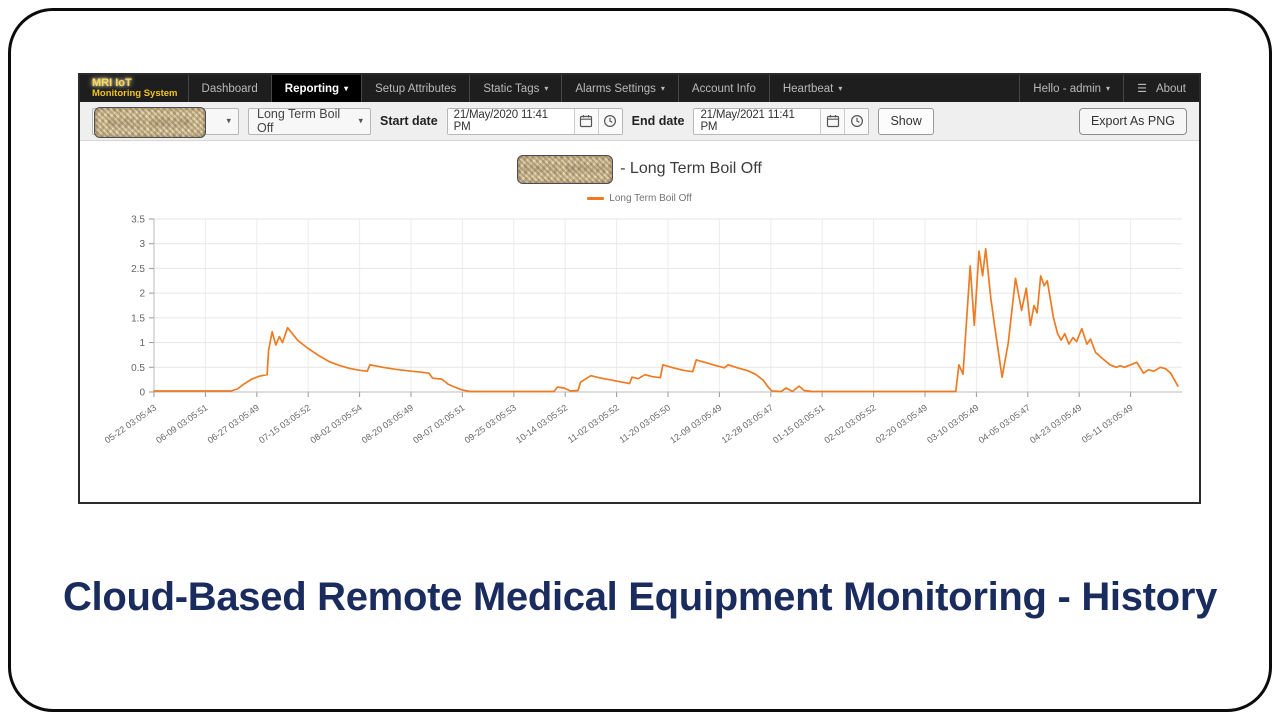  What do you see at coordinates (142, 244) in the screenshot?
I see `y-tick-label: 3` at bounding box center [142, 244].